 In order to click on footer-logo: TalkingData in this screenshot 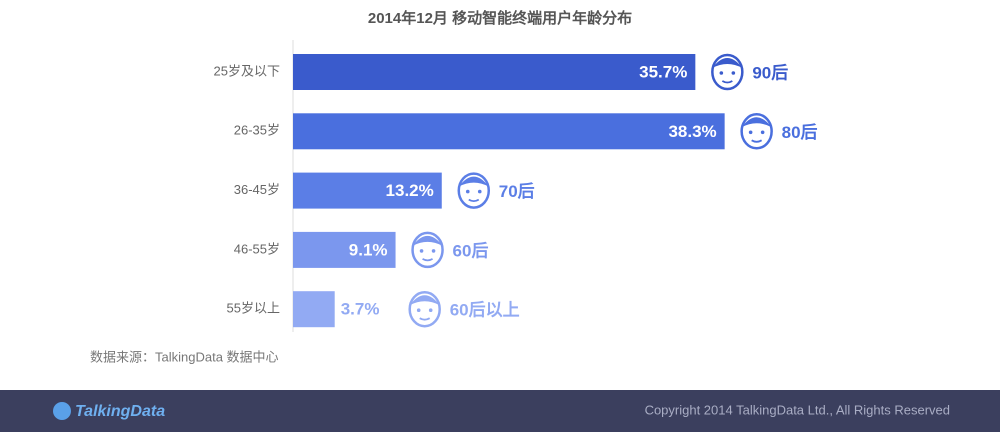, I will do `click(120, 411)`.